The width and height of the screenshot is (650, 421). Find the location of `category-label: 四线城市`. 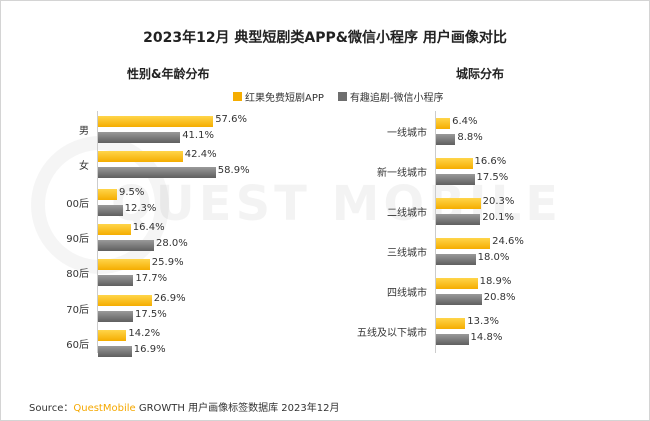

category-label: 四线城市 is located at coordinates (407, 293).